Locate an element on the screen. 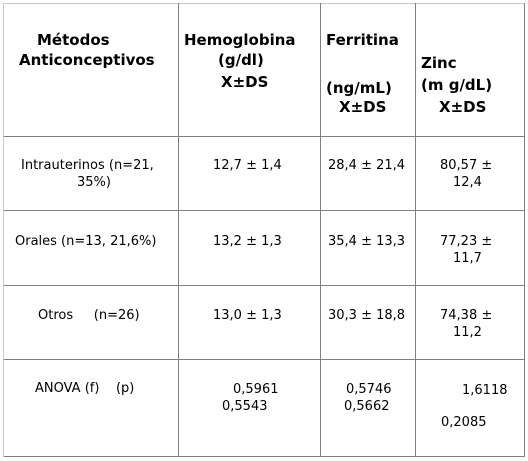  cell-ferritina: 30,3 ± 18,8 is located at coordinates (367, 315).